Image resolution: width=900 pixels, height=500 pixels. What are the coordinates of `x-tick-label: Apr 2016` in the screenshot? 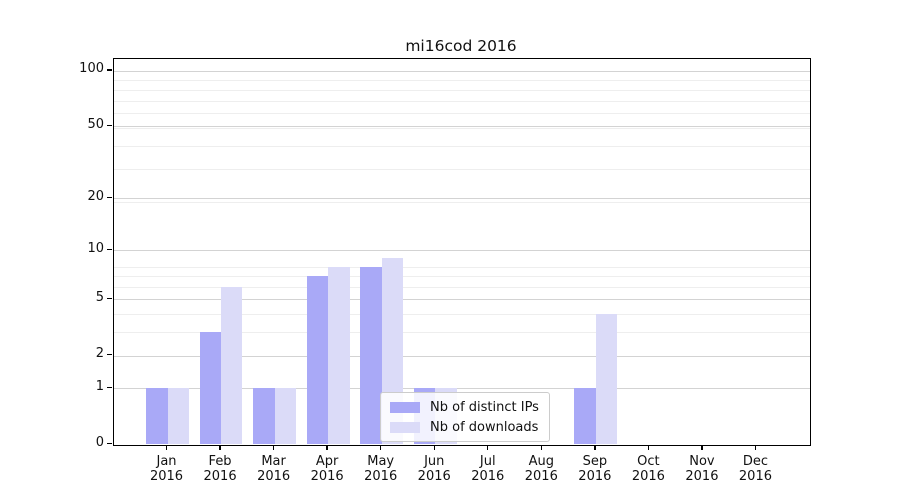 It's located at (327, 469).